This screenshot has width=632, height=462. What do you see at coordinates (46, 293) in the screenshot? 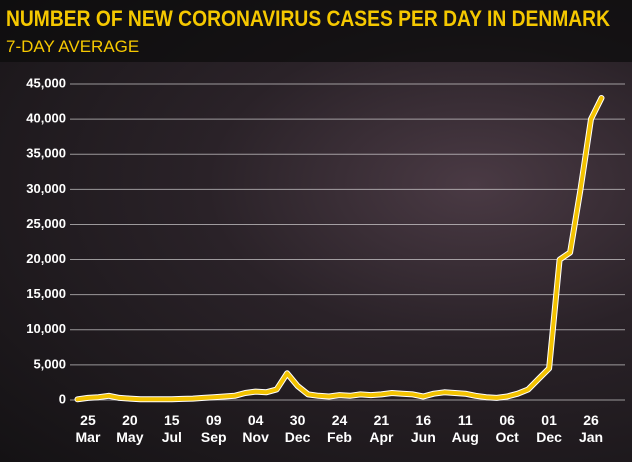
I see `y-tick-label: 15,000` at bounding box center [46, 293].